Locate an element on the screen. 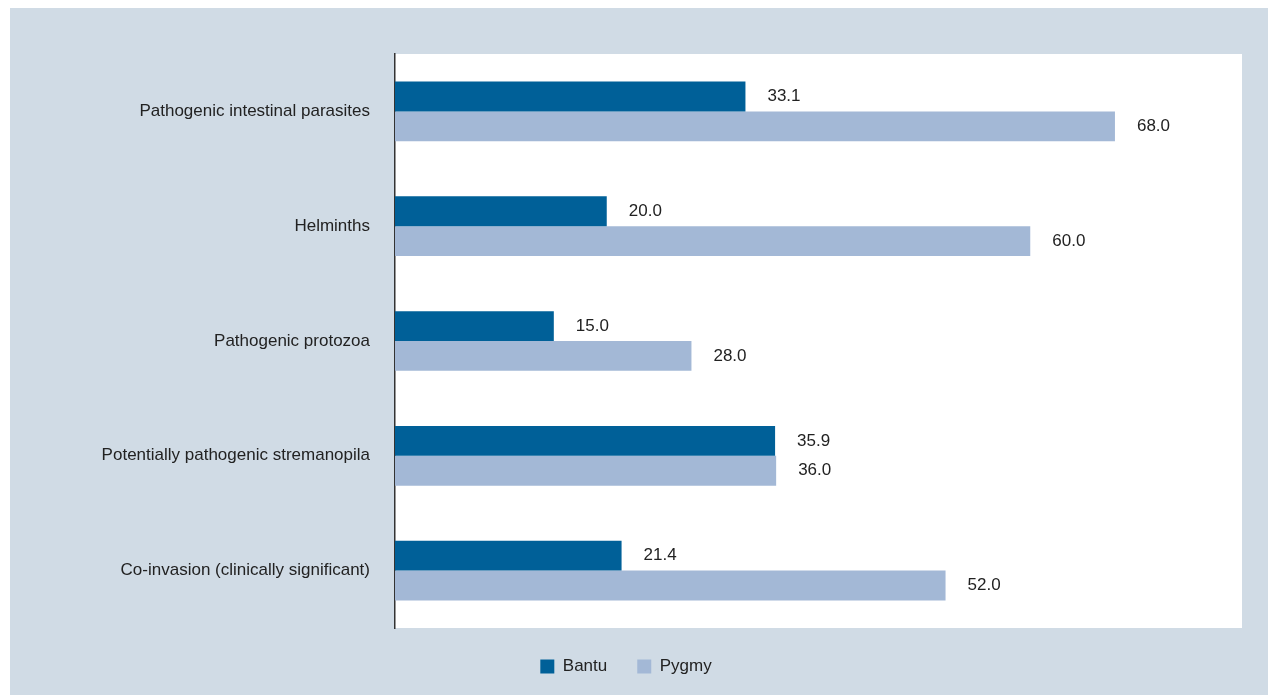  data-label: 33.1 is located at coordinates (784, 96).